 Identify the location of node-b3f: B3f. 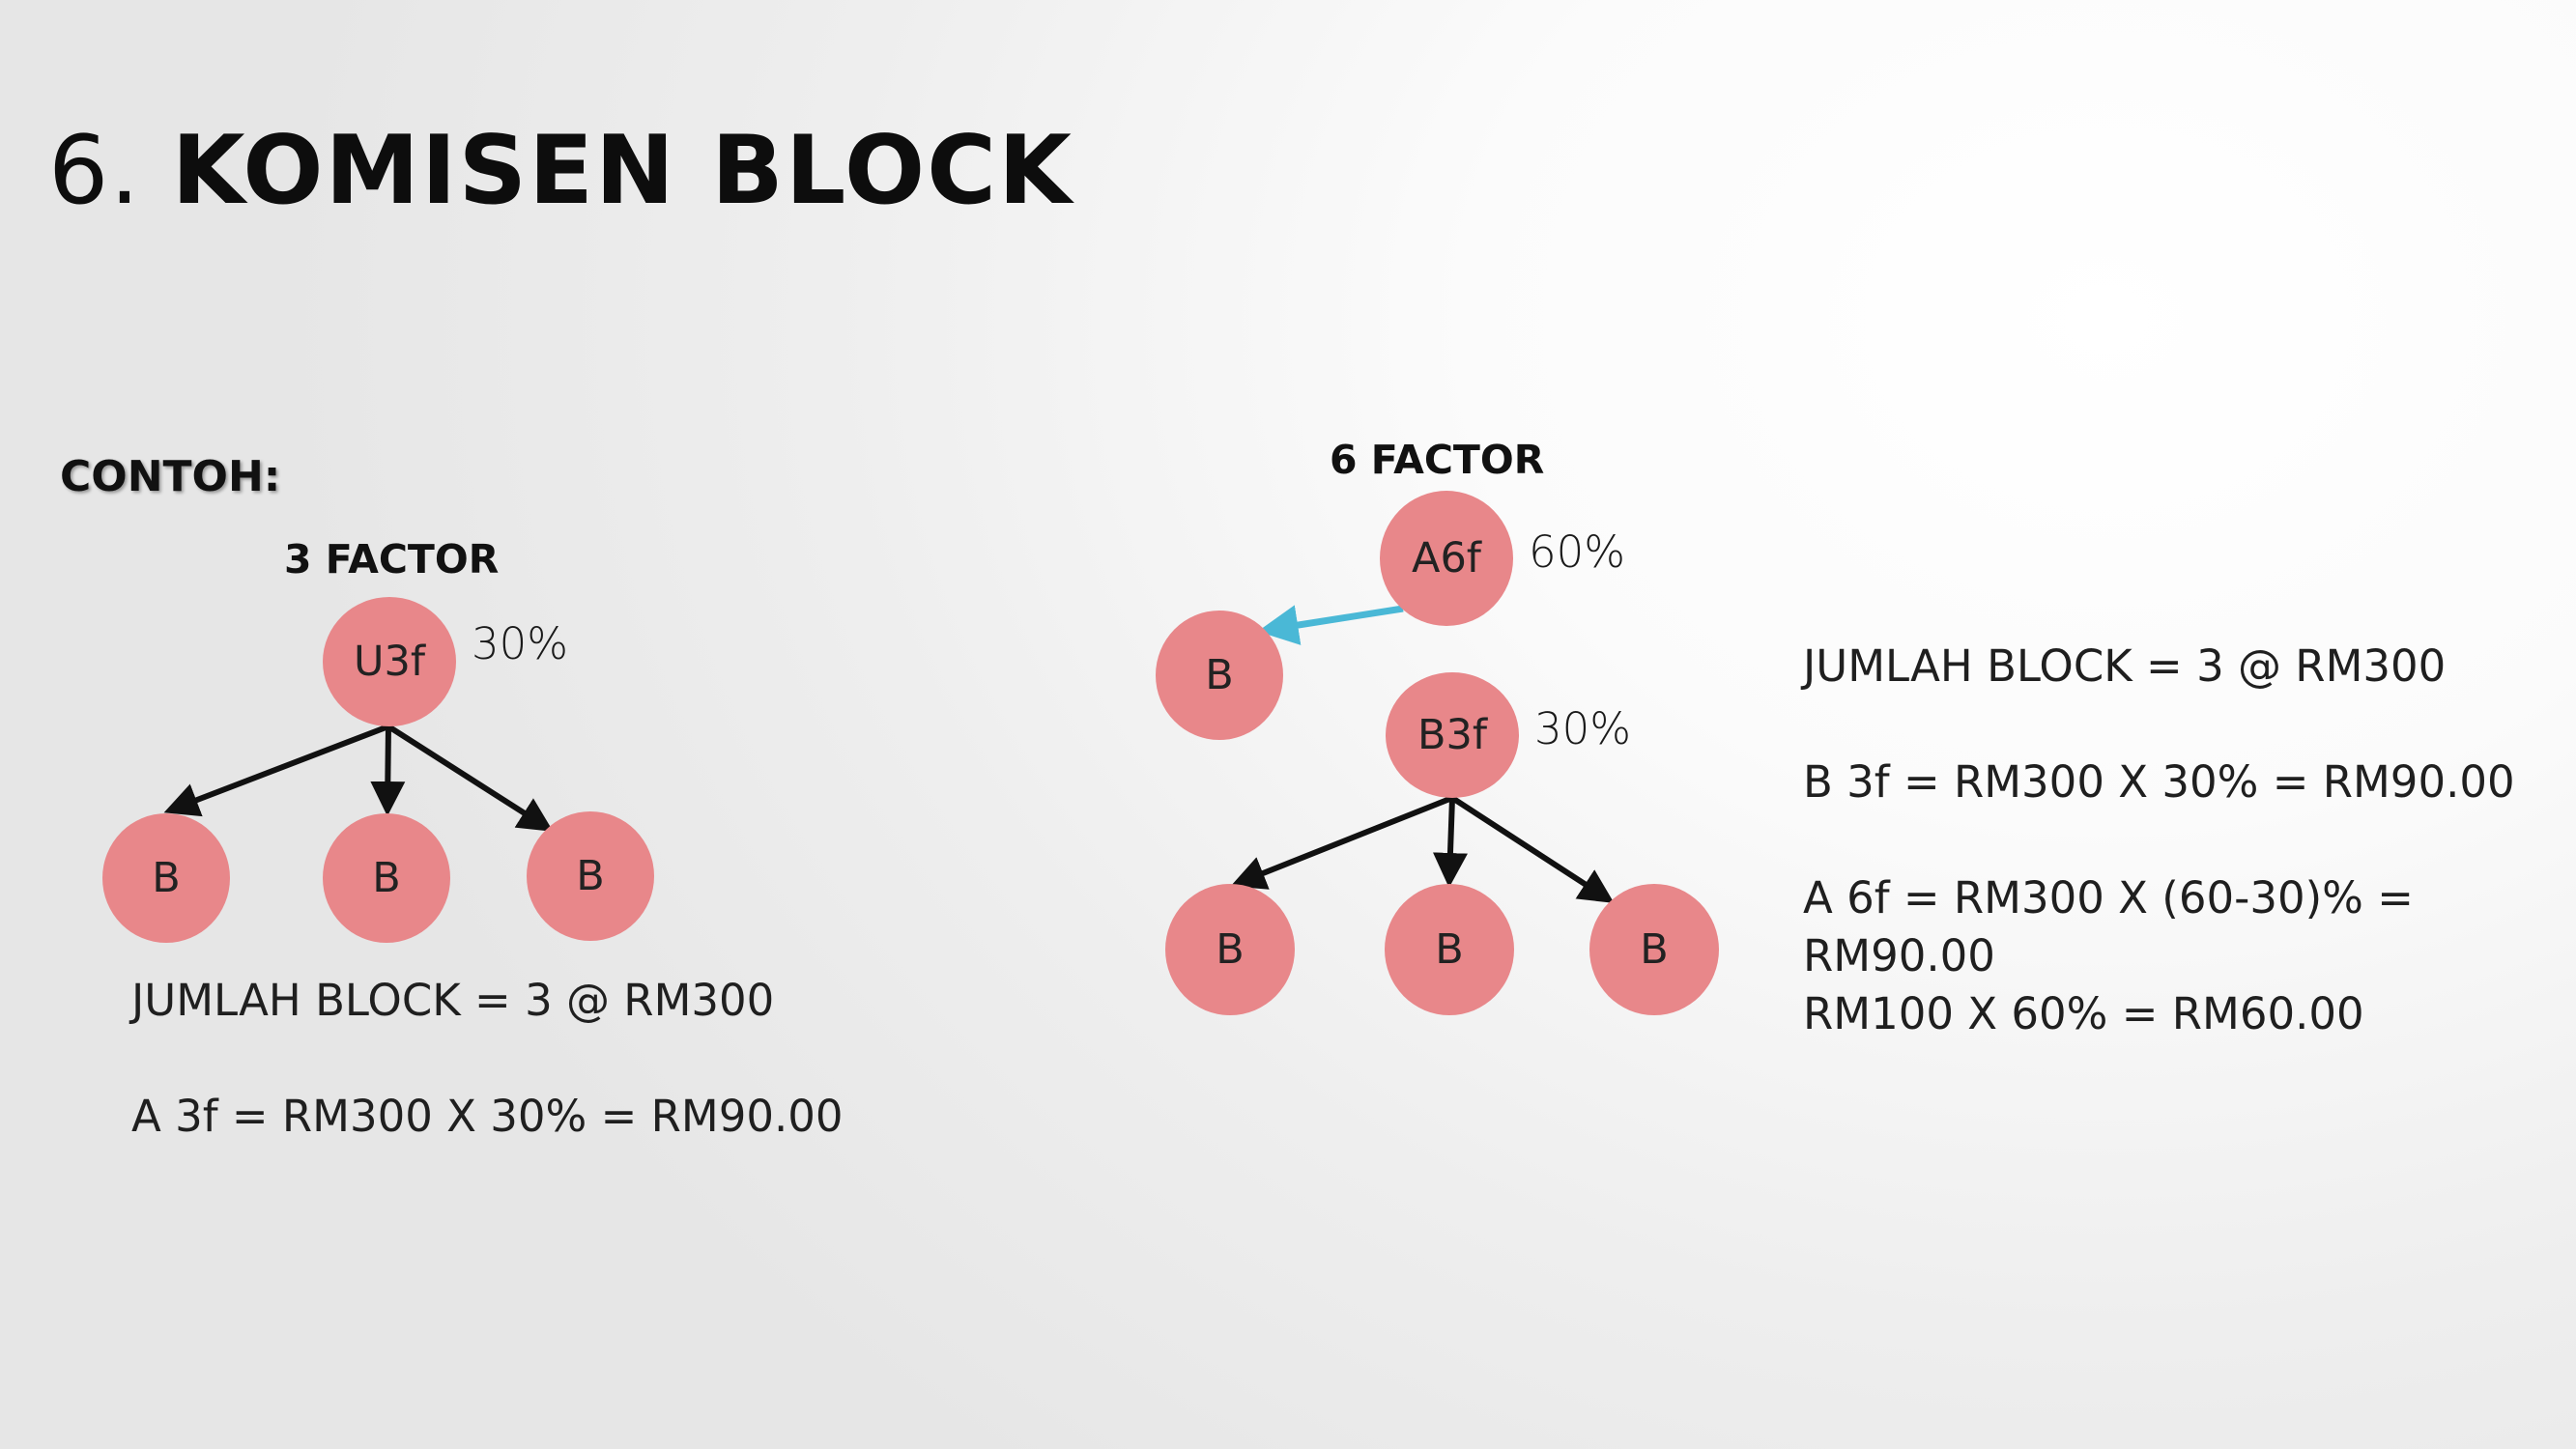
(1453, 735).